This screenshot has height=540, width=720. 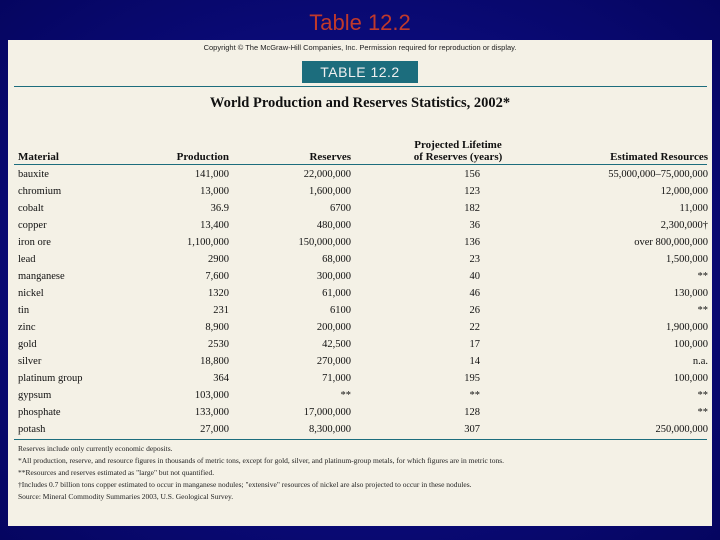 I want to click on cell-production: 27,000, so click(x=214, y=429).